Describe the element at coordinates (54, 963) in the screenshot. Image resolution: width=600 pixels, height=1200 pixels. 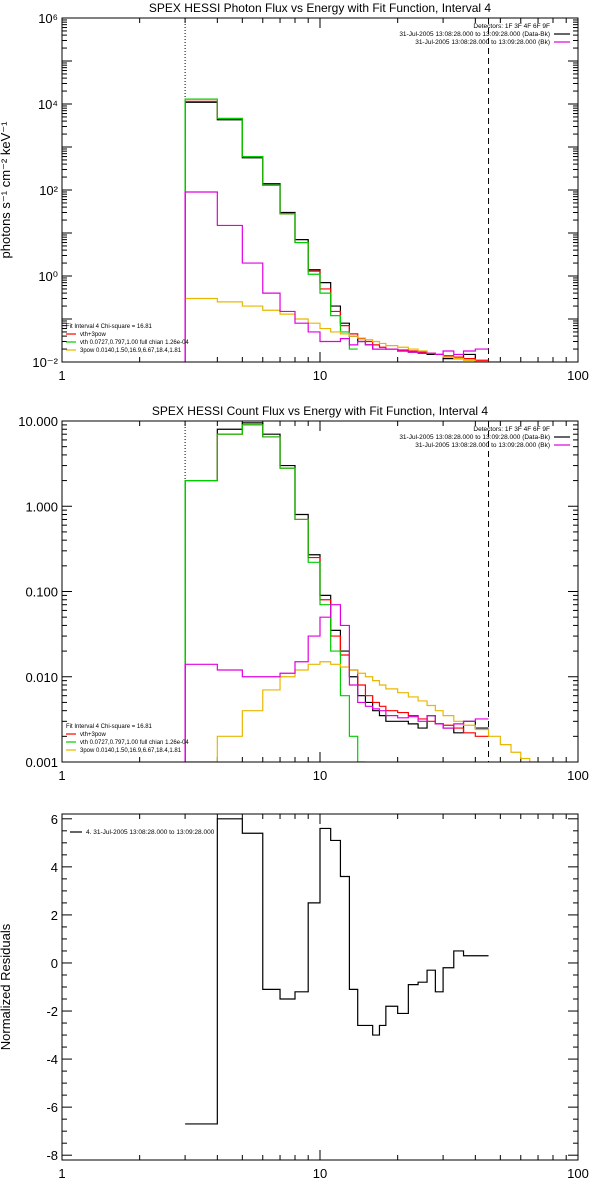
I see `y-tick-label: 0` at that location.